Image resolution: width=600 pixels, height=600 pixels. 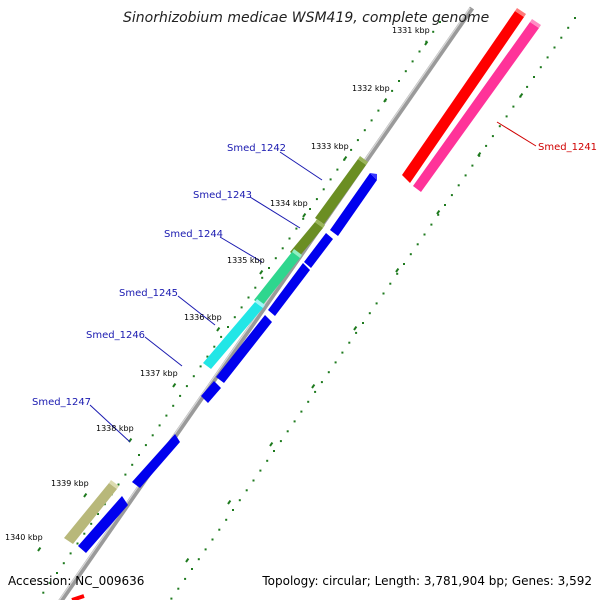 I want to click on gene-smed-1241-pink, so click(x=477, y=105).